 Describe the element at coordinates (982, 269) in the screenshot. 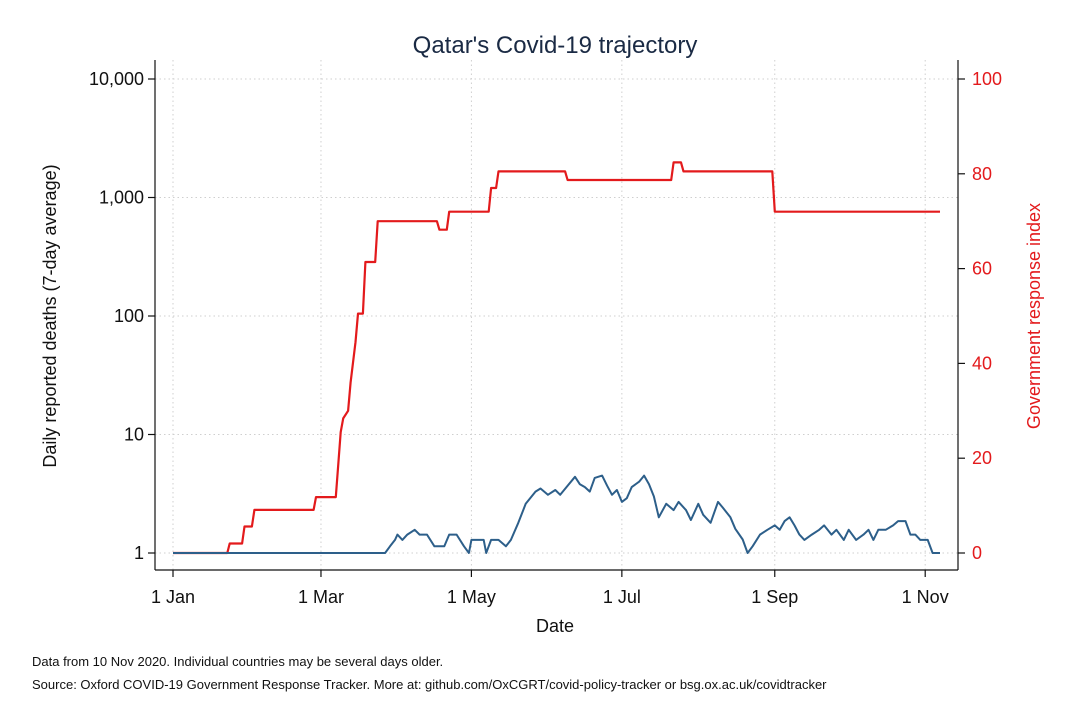

I see `y-tick-right-label: 60` at that location.